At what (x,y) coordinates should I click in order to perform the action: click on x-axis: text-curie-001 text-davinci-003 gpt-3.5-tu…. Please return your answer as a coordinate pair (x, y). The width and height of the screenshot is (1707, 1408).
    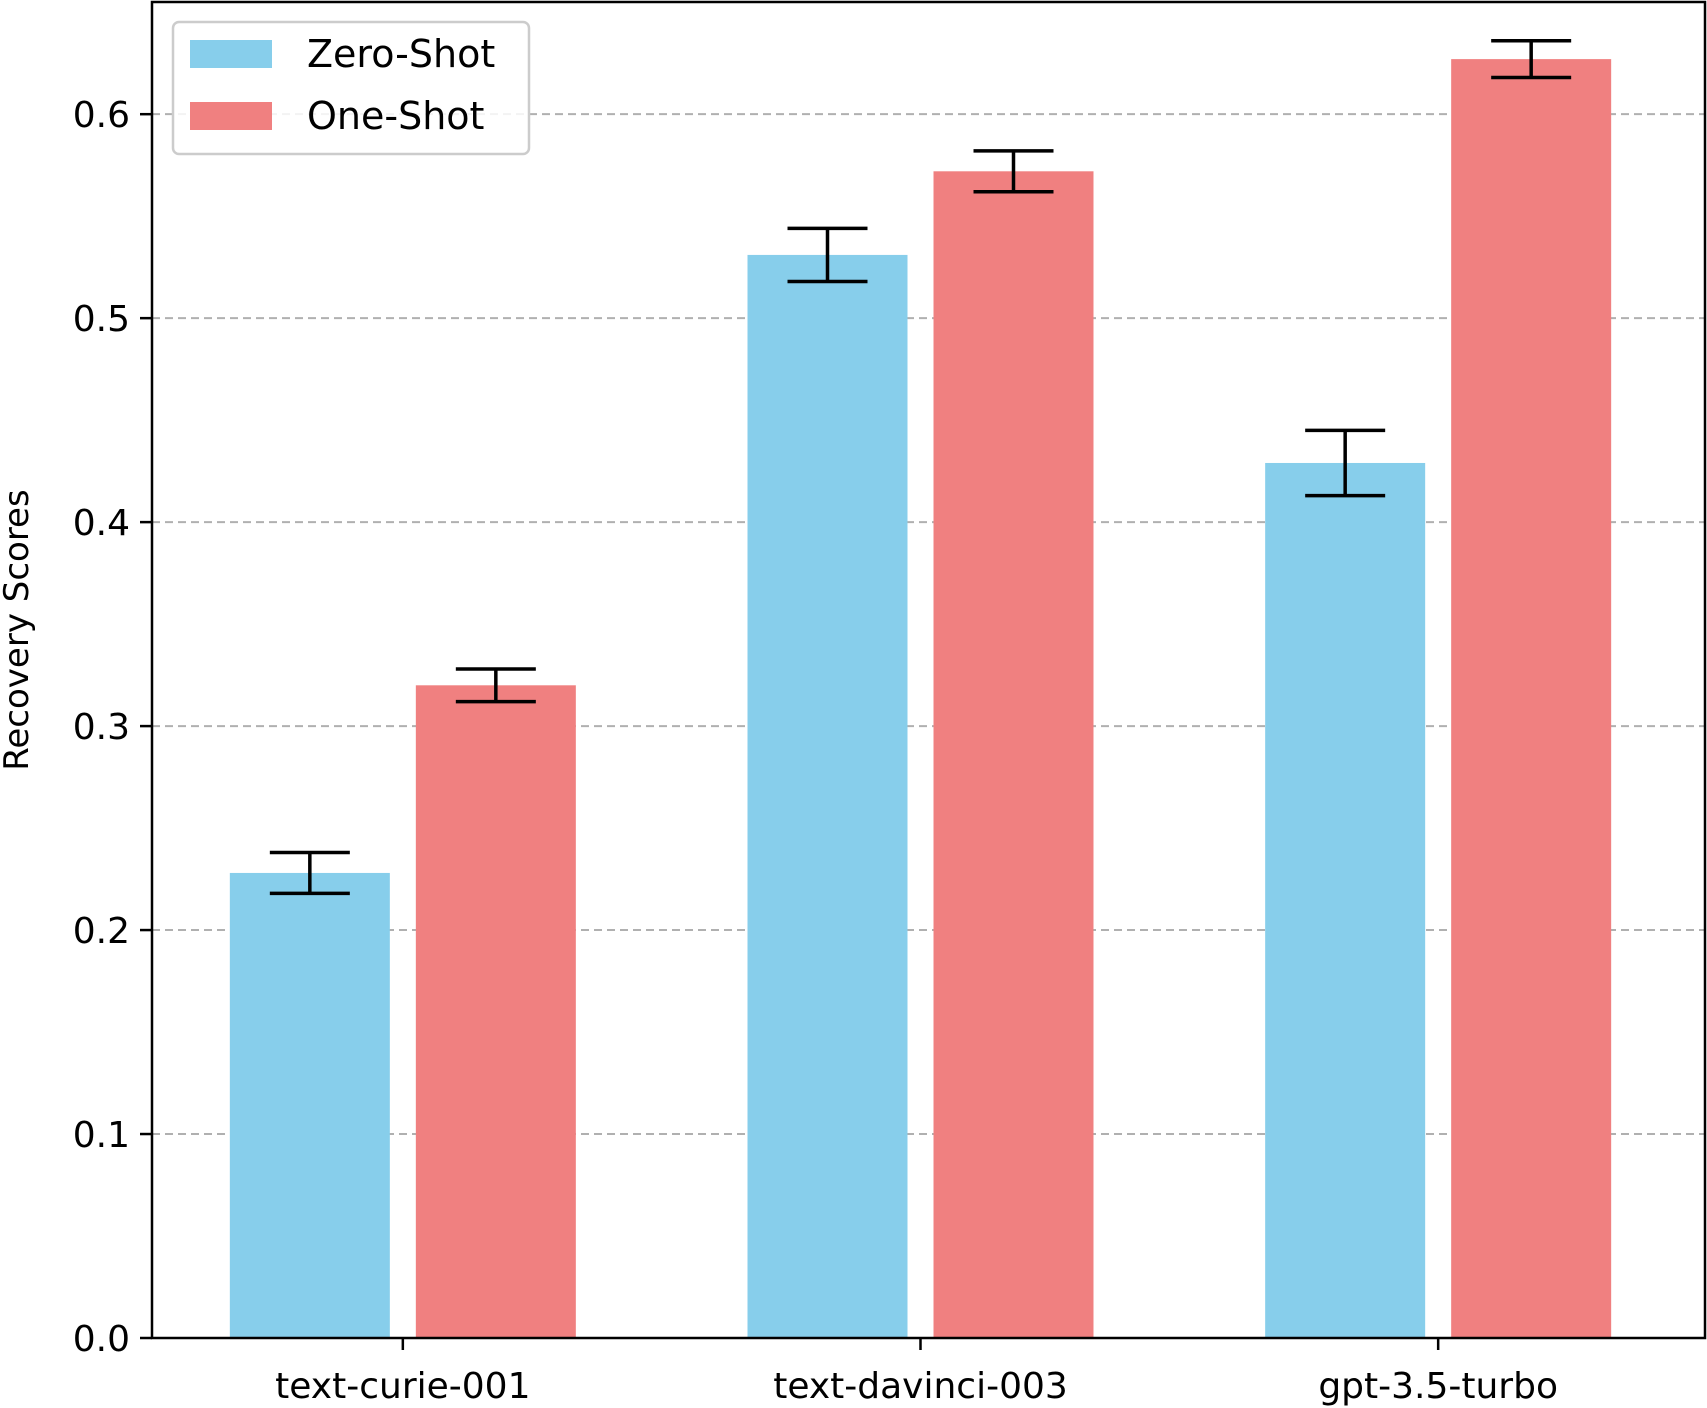
    Looking at the image, I should click on (916, 1372).